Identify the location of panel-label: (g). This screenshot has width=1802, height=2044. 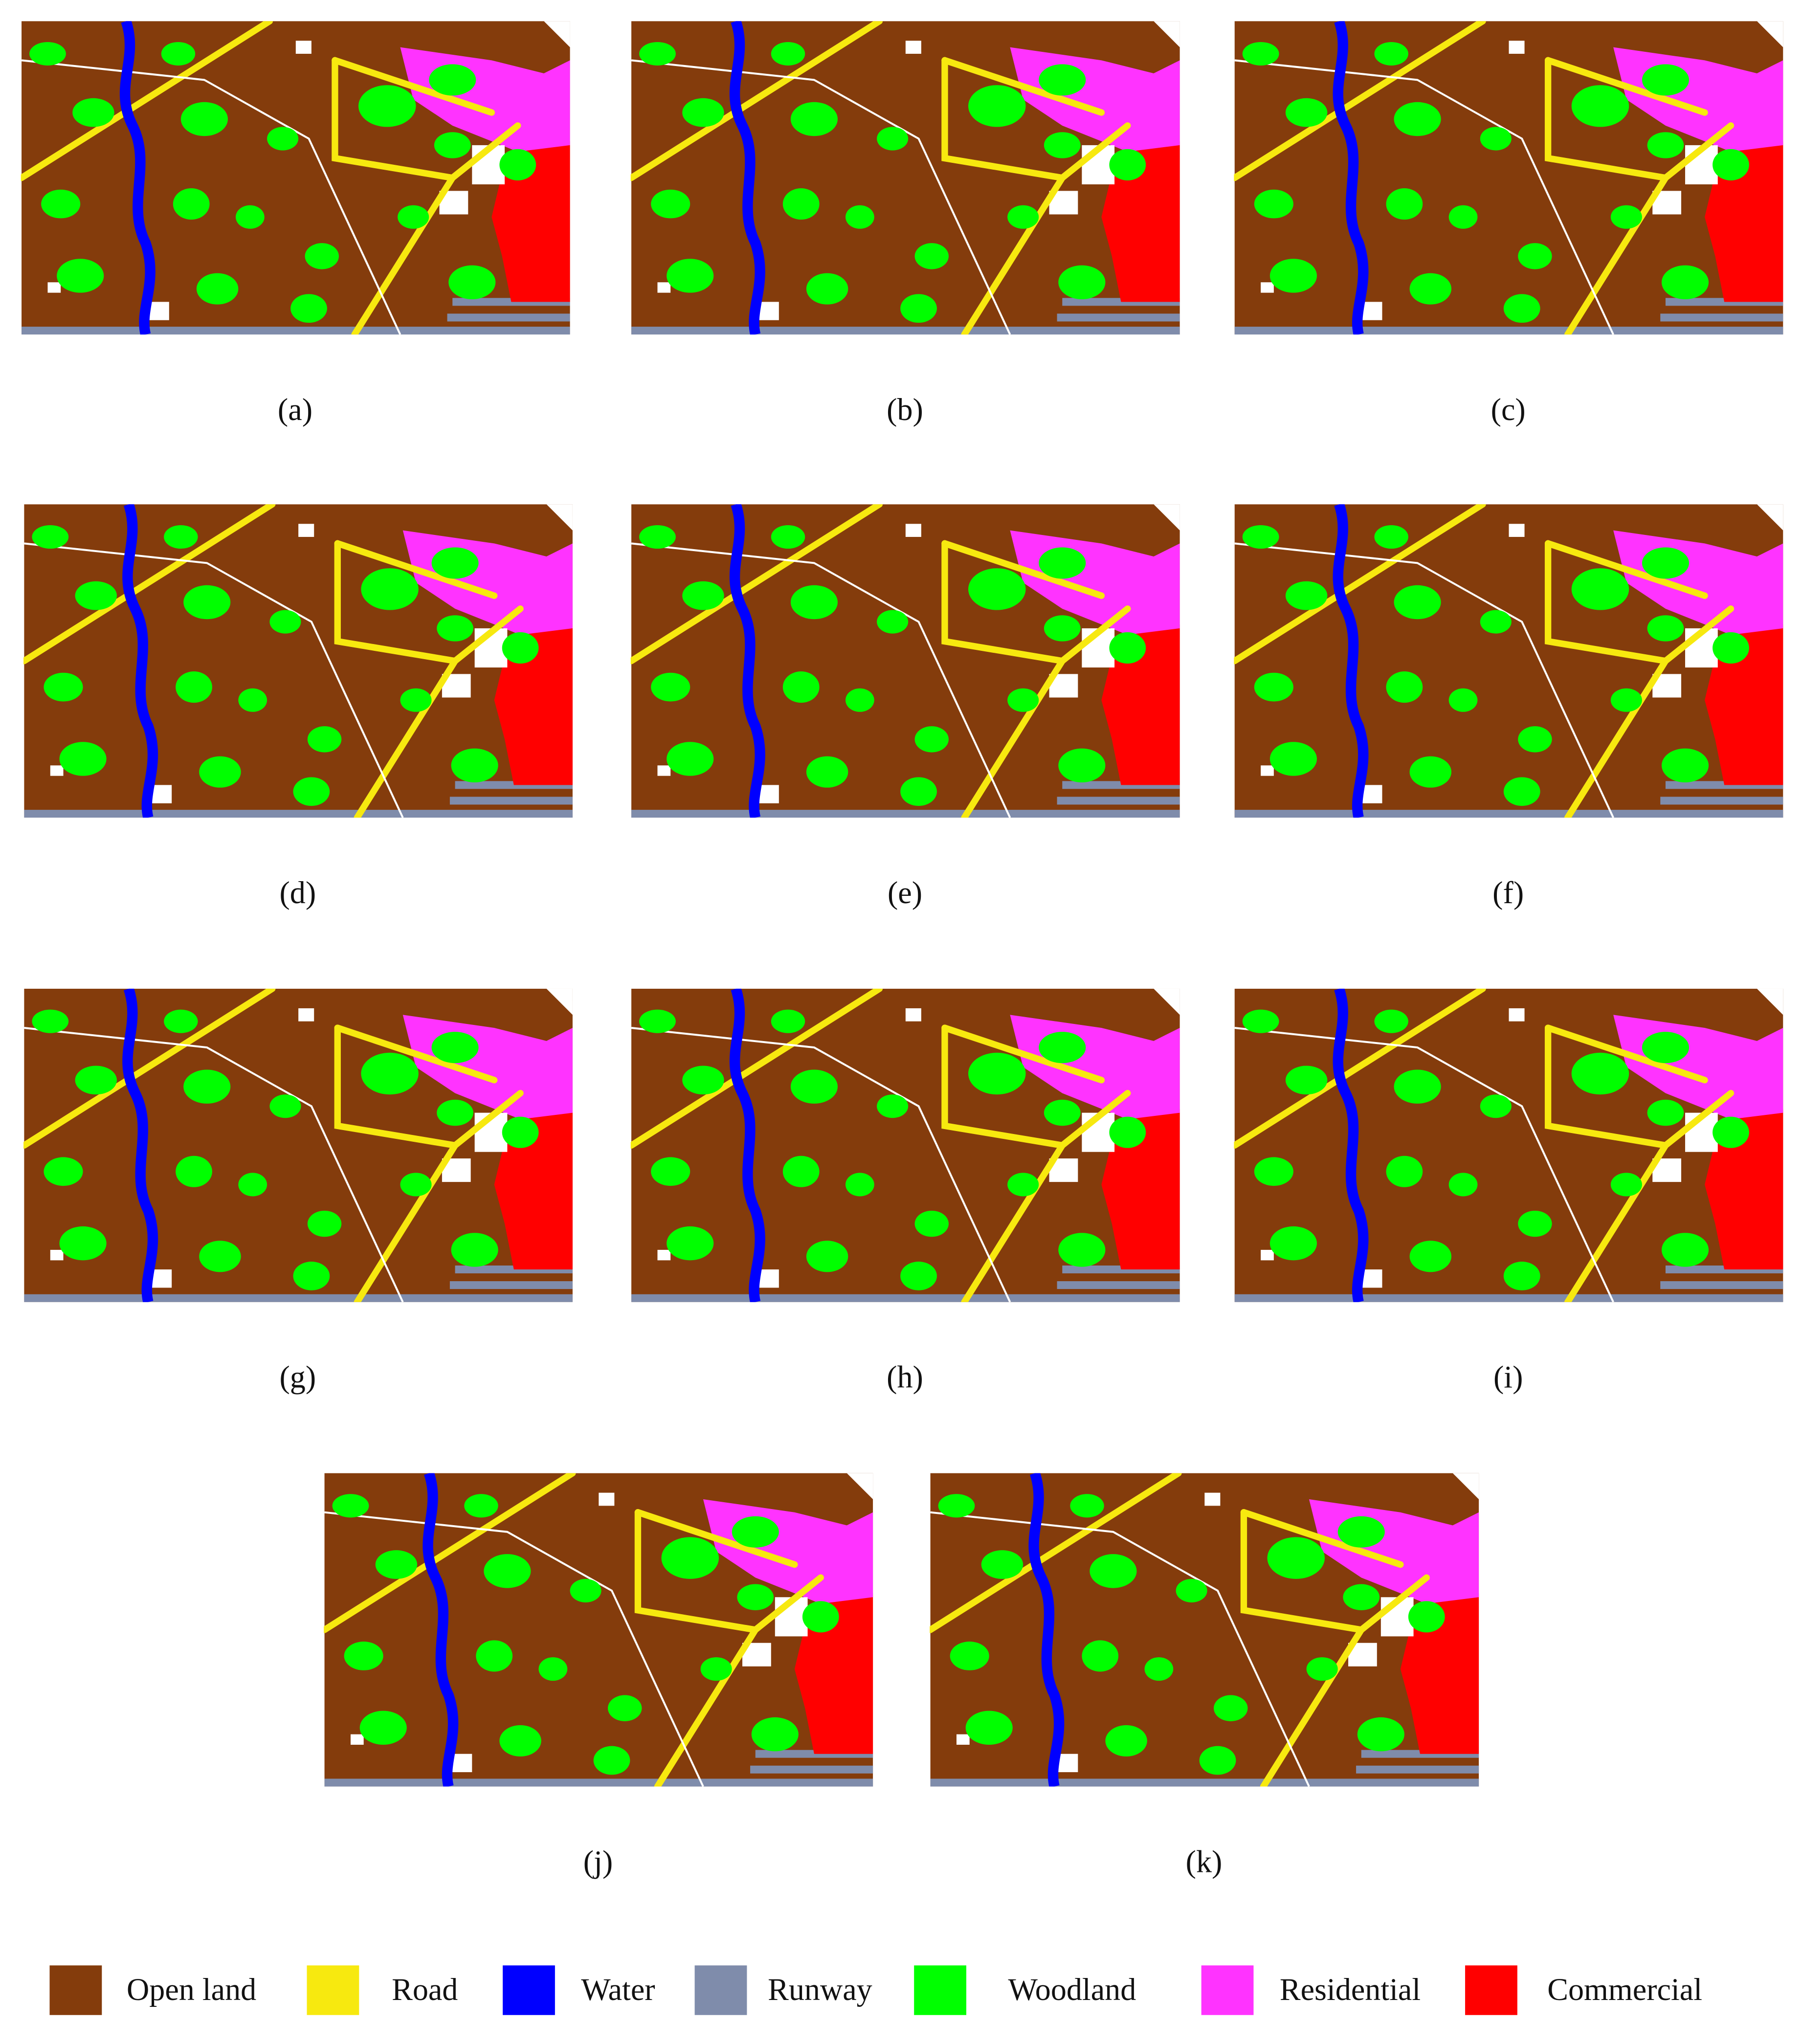
(297, 1377).